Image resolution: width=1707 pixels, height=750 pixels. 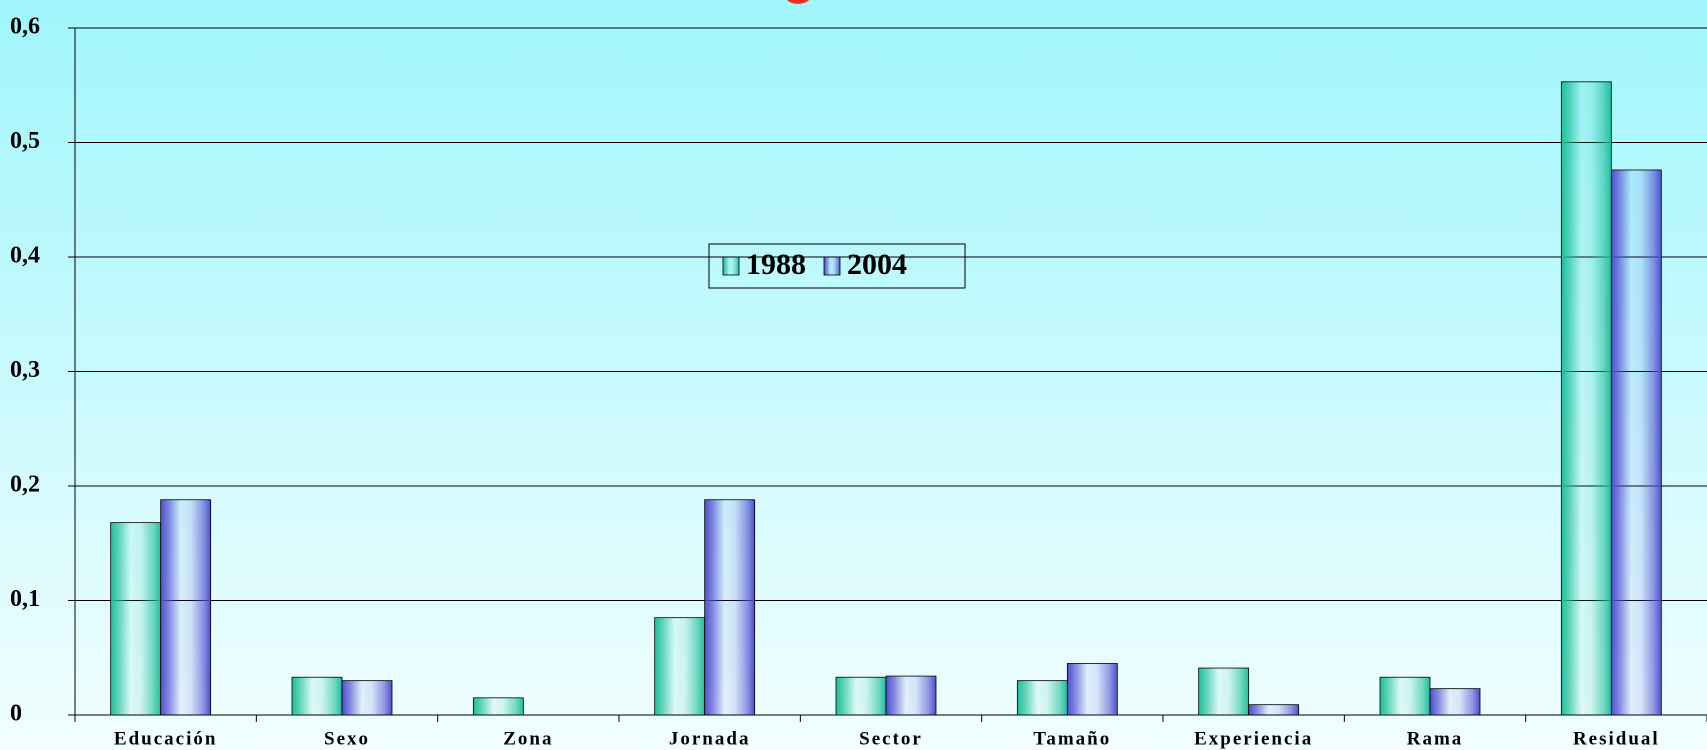 I want to click on x-tick-label: Tamaño, so click(x=1072, y=738).